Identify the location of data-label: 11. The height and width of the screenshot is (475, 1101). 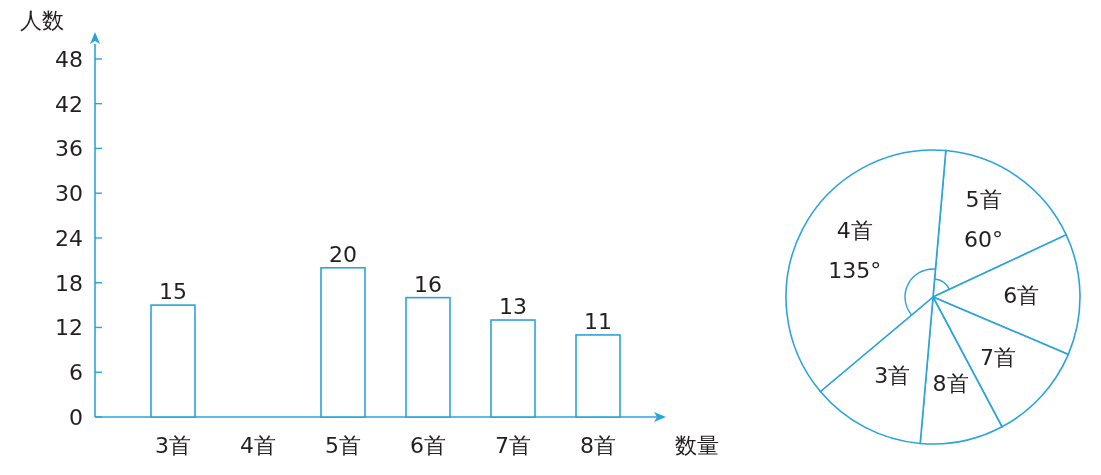
(598, 321).